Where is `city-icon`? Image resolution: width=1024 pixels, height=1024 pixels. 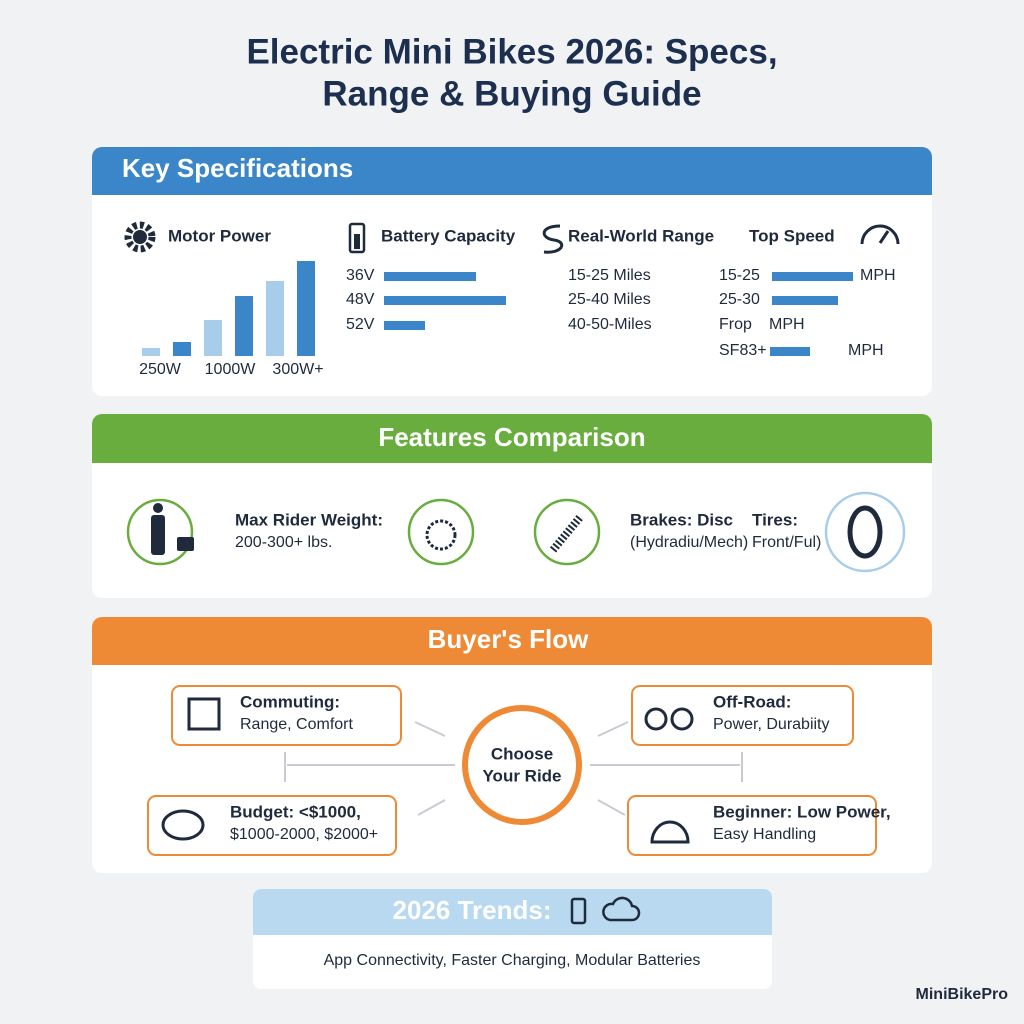 city-icon is located at coordinates (204, 714).